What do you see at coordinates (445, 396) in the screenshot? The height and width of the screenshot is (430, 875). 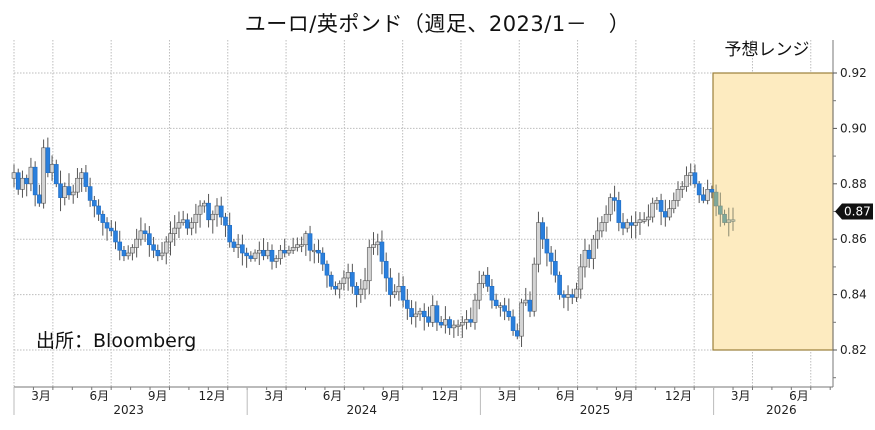 I see `x-tick-label: 12月` at bounding box center [445, 396].